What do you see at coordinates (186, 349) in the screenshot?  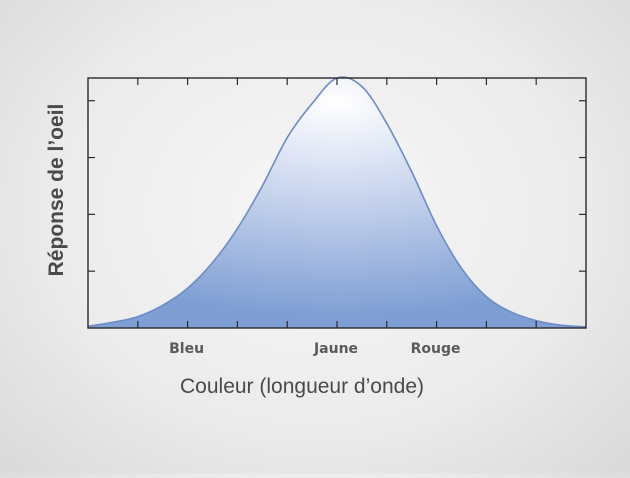 I see `x-category-label: Bleu` at bounding box center [186, 349].